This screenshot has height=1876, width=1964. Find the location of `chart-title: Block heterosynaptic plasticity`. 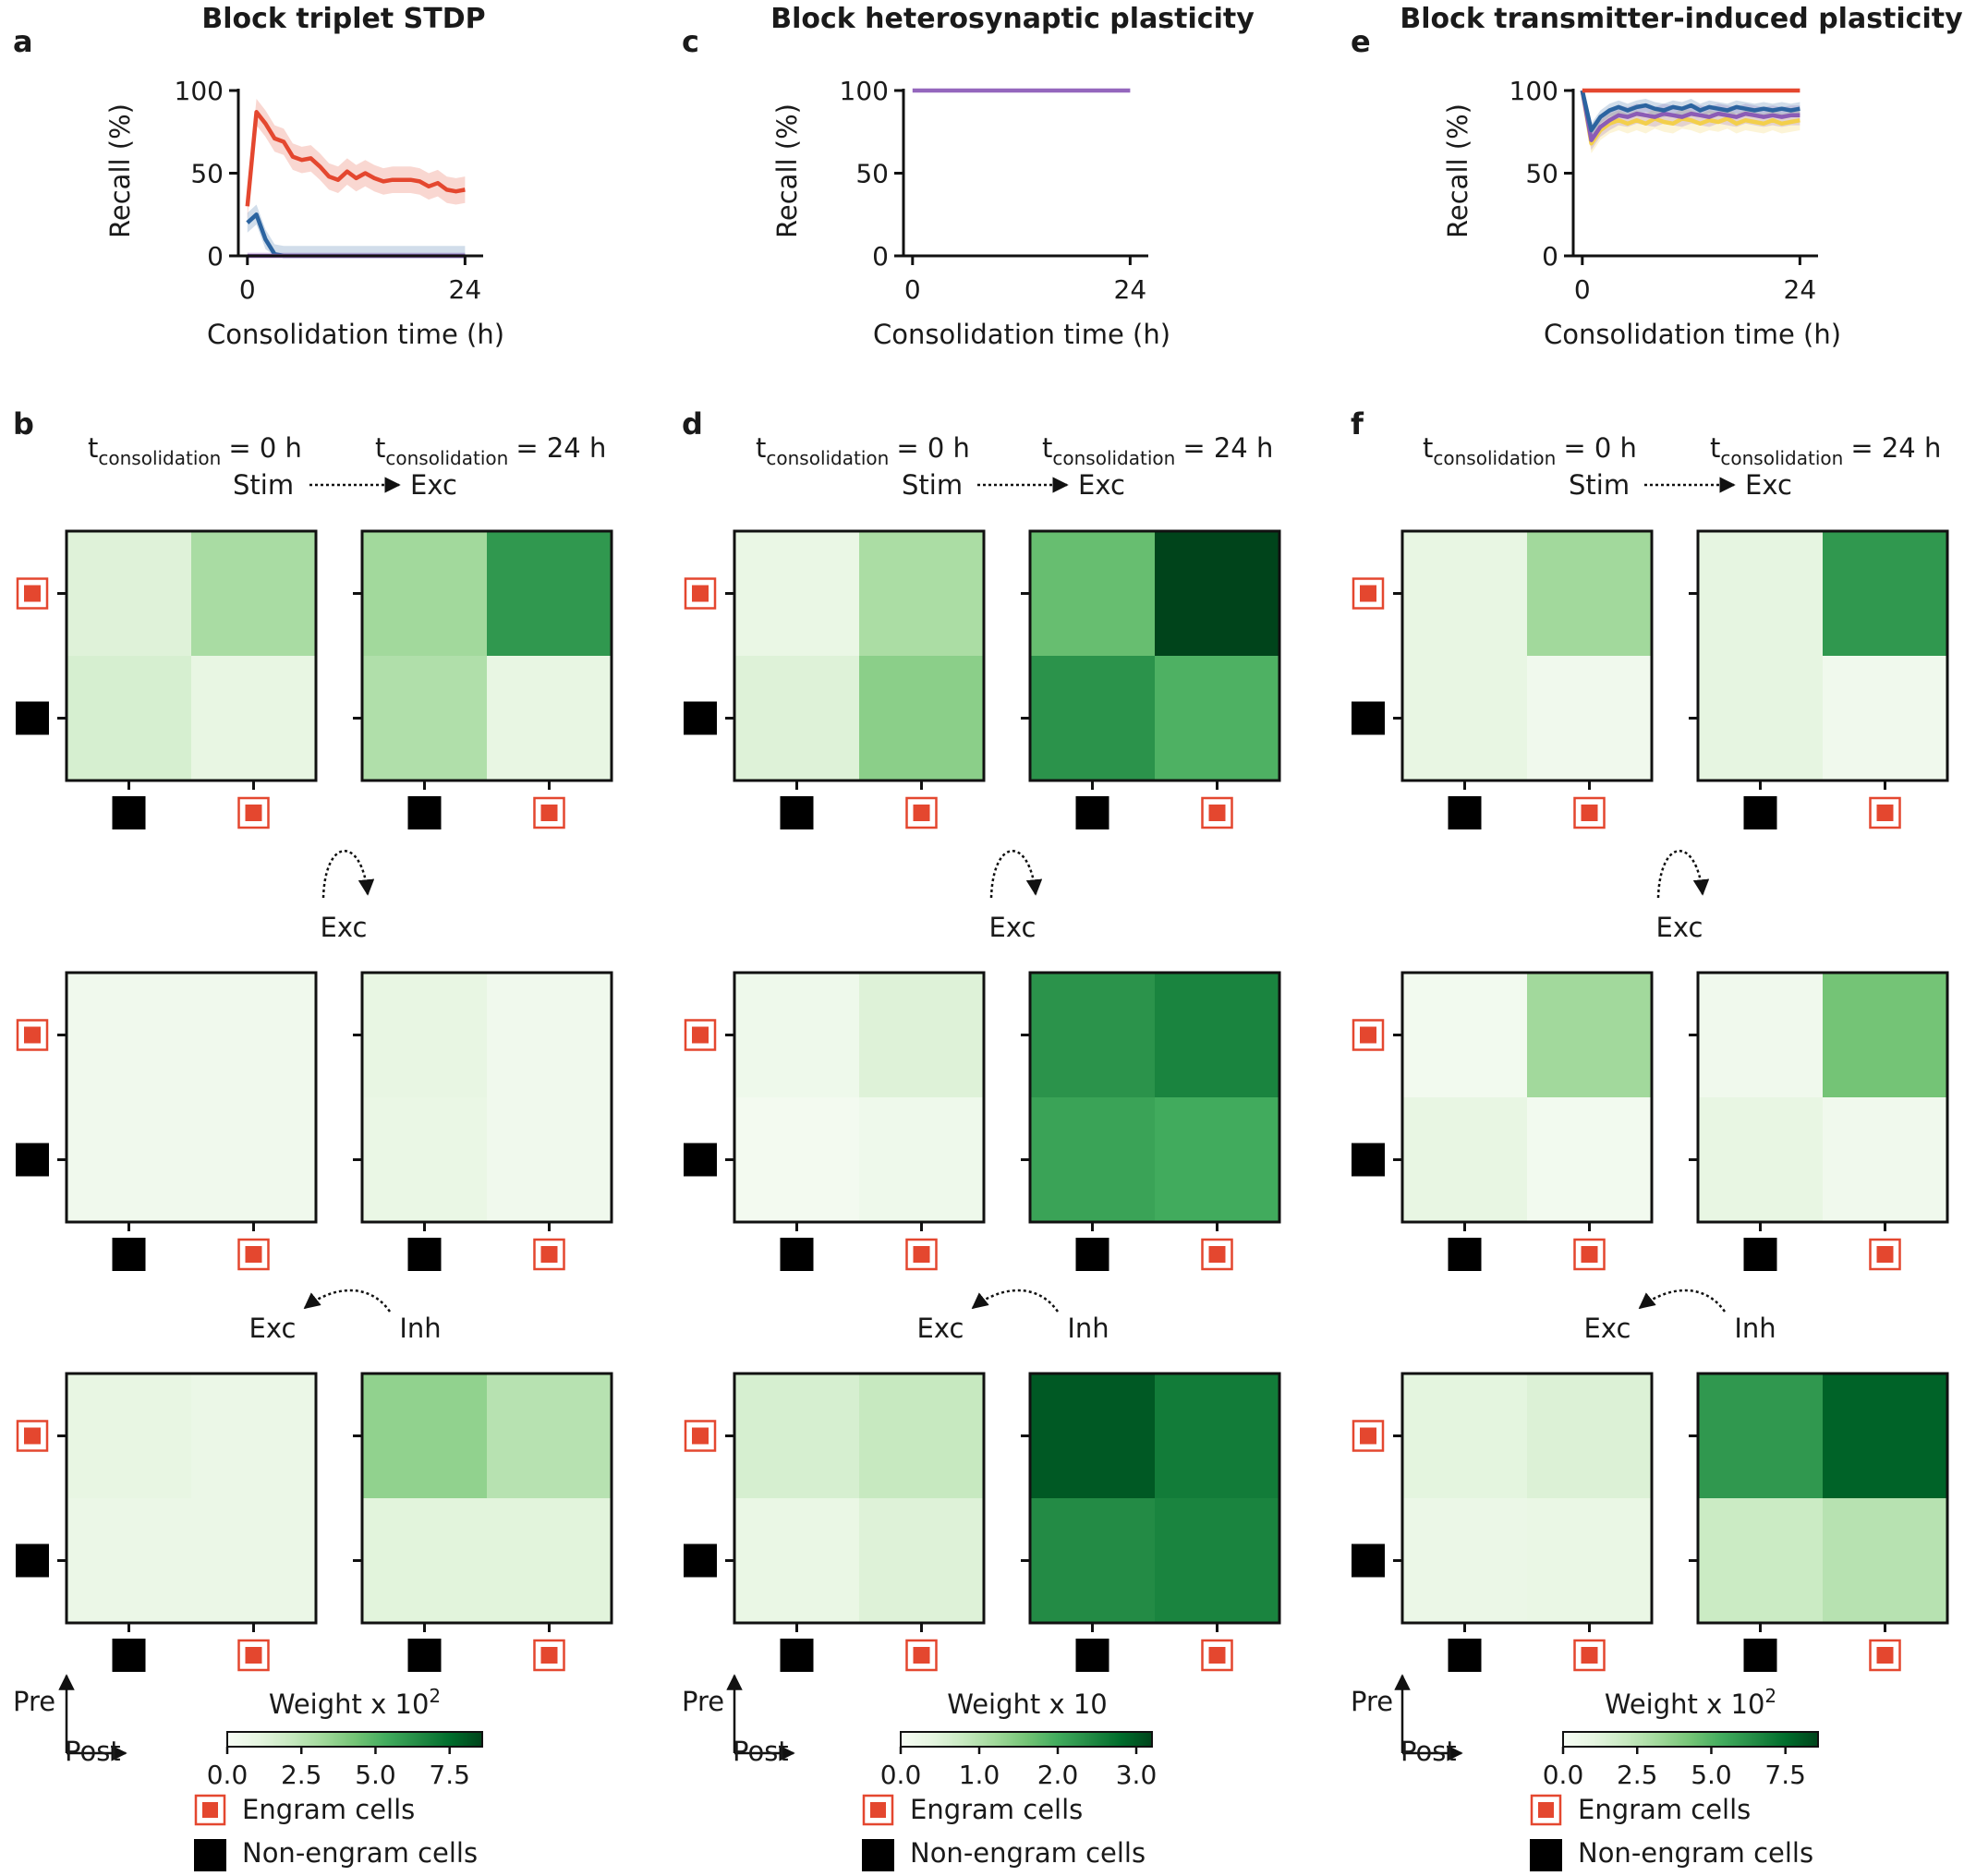

chart-title: Block heterosynaptic plasticity is located at coordinates (1012, 19).